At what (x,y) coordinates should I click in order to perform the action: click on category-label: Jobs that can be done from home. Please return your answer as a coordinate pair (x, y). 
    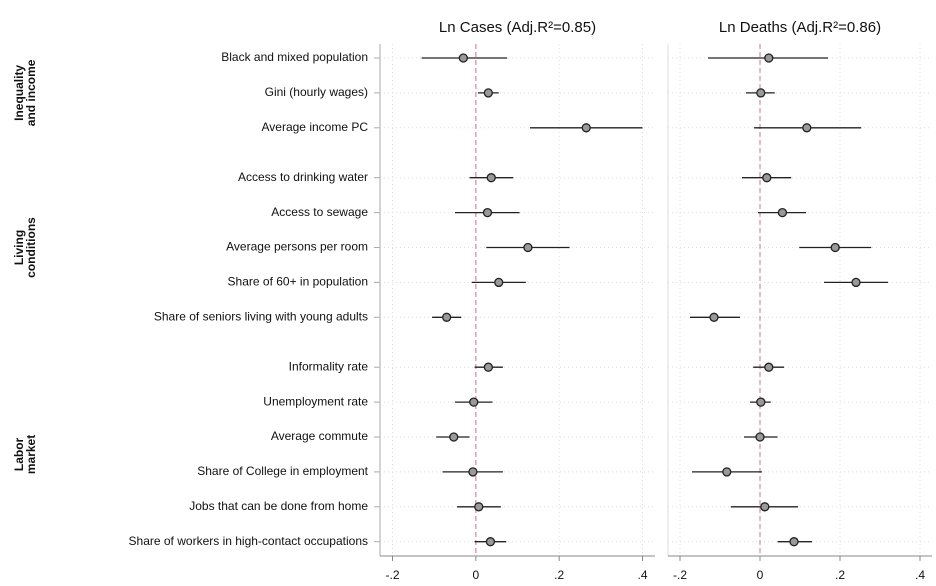
    Looking at the image, I should click on (278, 506).